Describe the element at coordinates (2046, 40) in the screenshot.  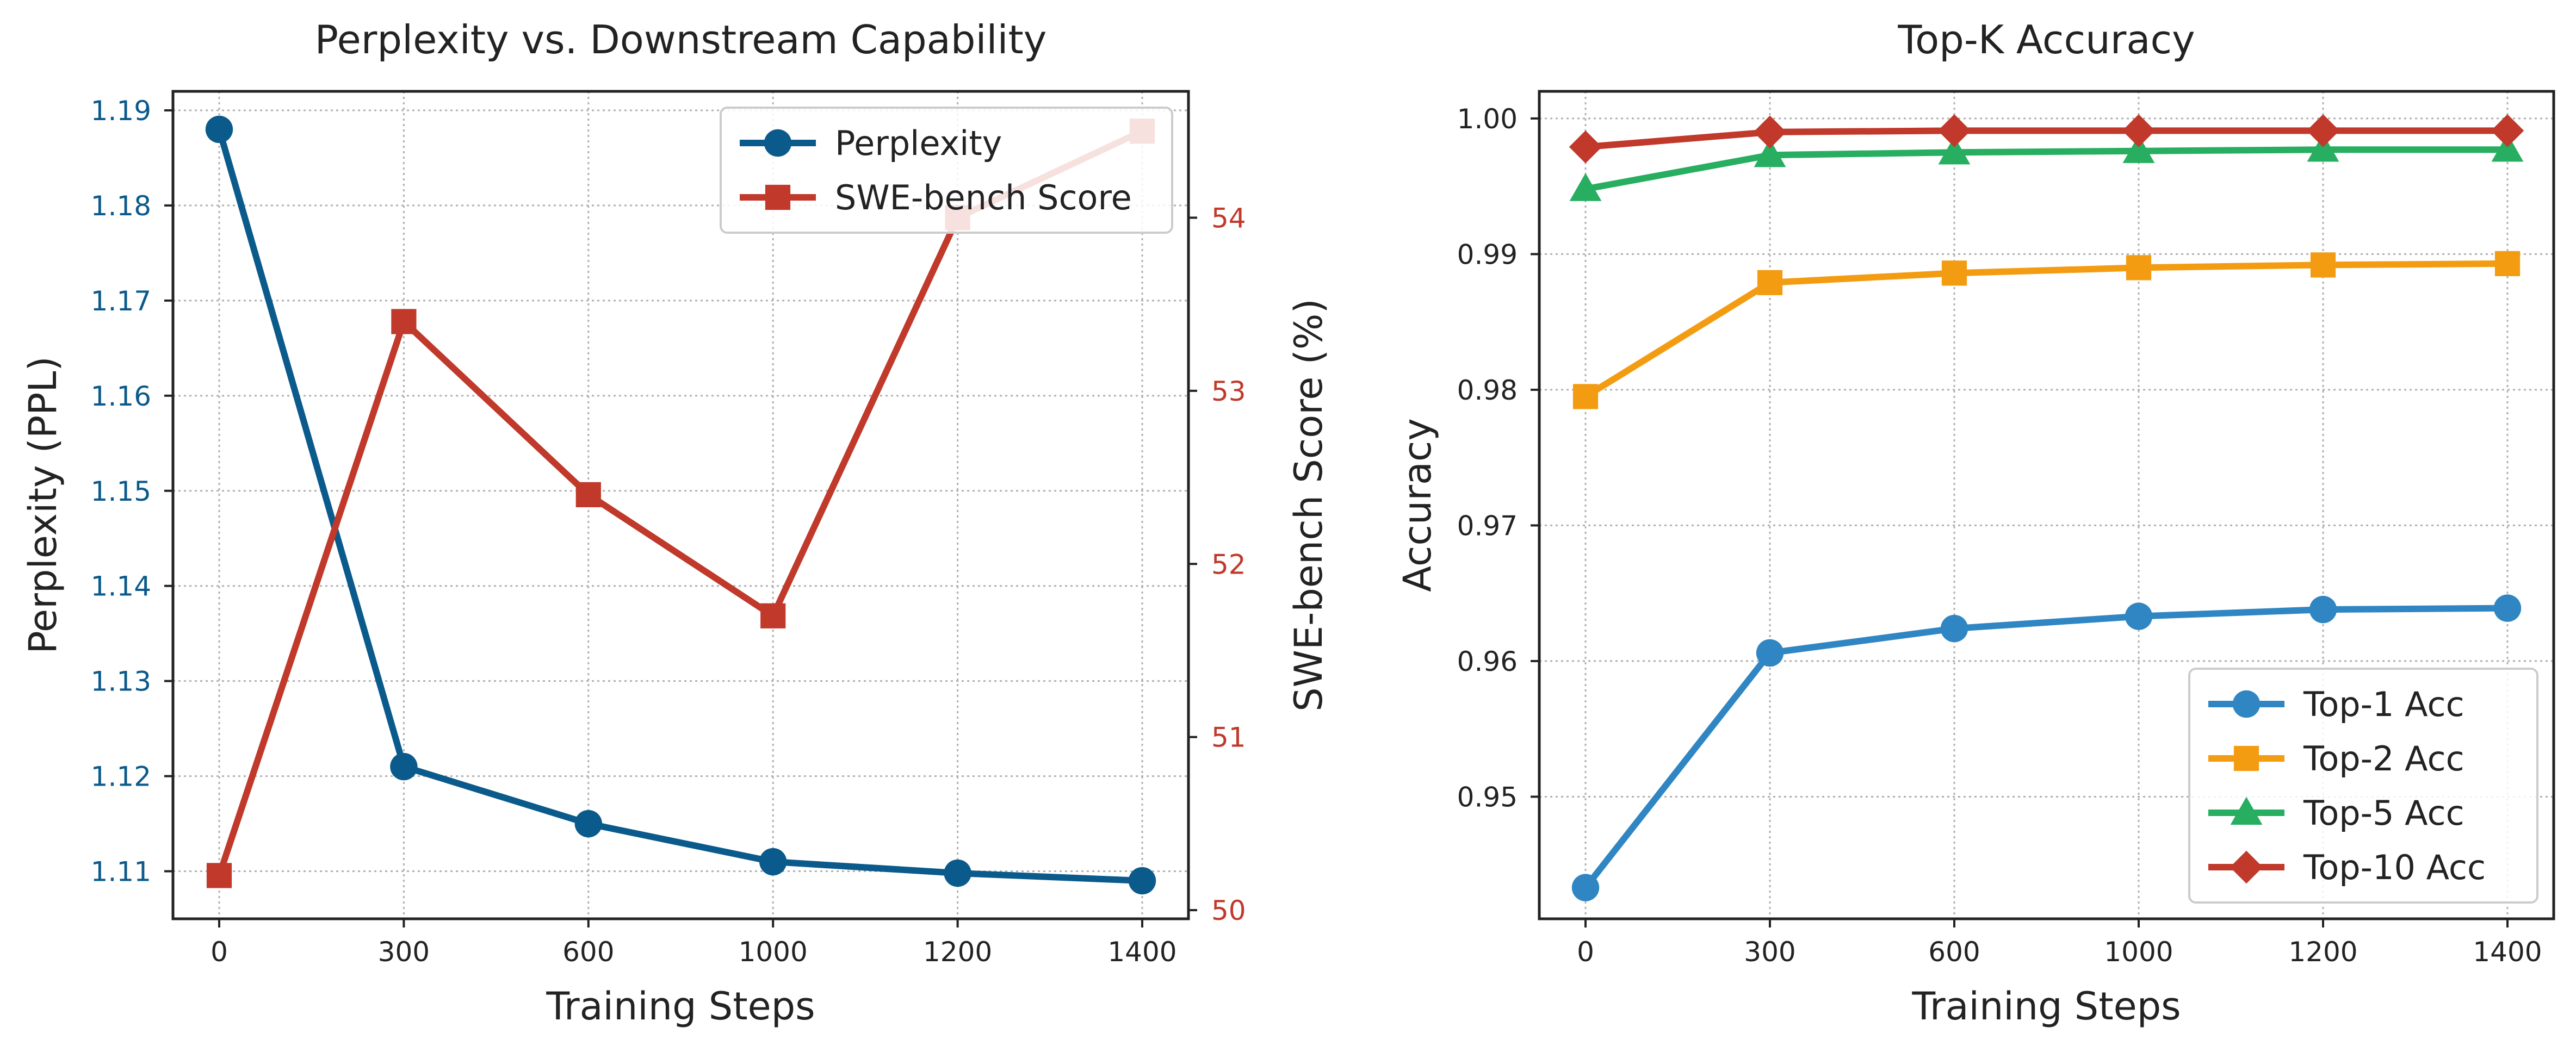
I see `chart-title: Top-K Accuracy` at that location.